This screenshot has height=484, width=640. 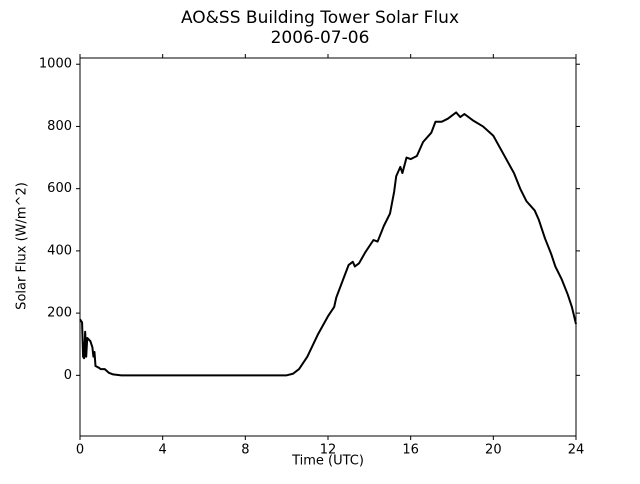 What do you see at coordinates (245, 450) in the screenshot?
I see `x-tick-label: 8` at bounding box center [245, 450].